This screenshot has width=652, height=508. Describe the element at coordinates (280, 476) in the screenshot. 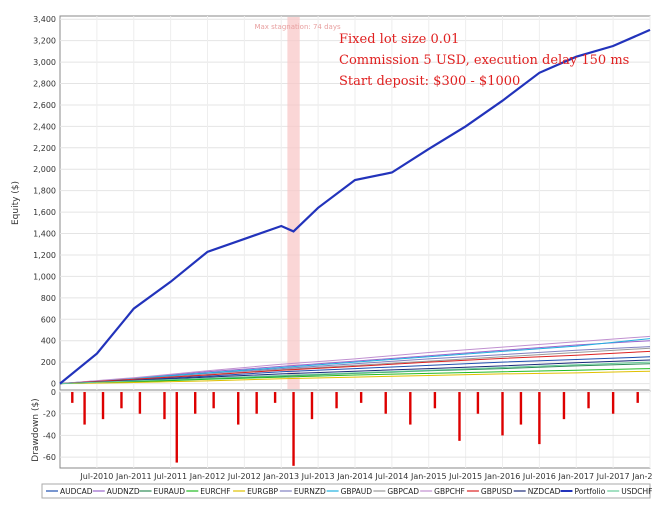

I see `x-tick-label: Jan-2013` at that location.